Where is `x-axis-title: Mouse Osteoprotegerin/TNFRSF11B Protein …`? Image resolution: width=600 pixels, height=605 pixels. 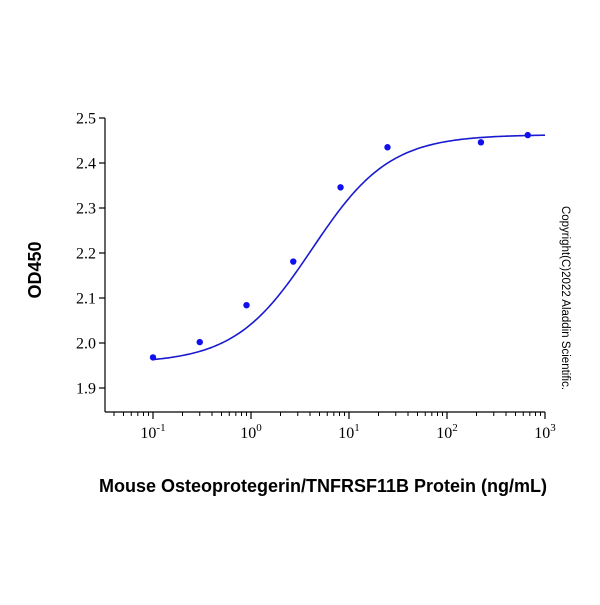
x-axis-title: Mouse Osteoprotegerin/TNFRSF11B Protein … is located at coordinates (323, 486).